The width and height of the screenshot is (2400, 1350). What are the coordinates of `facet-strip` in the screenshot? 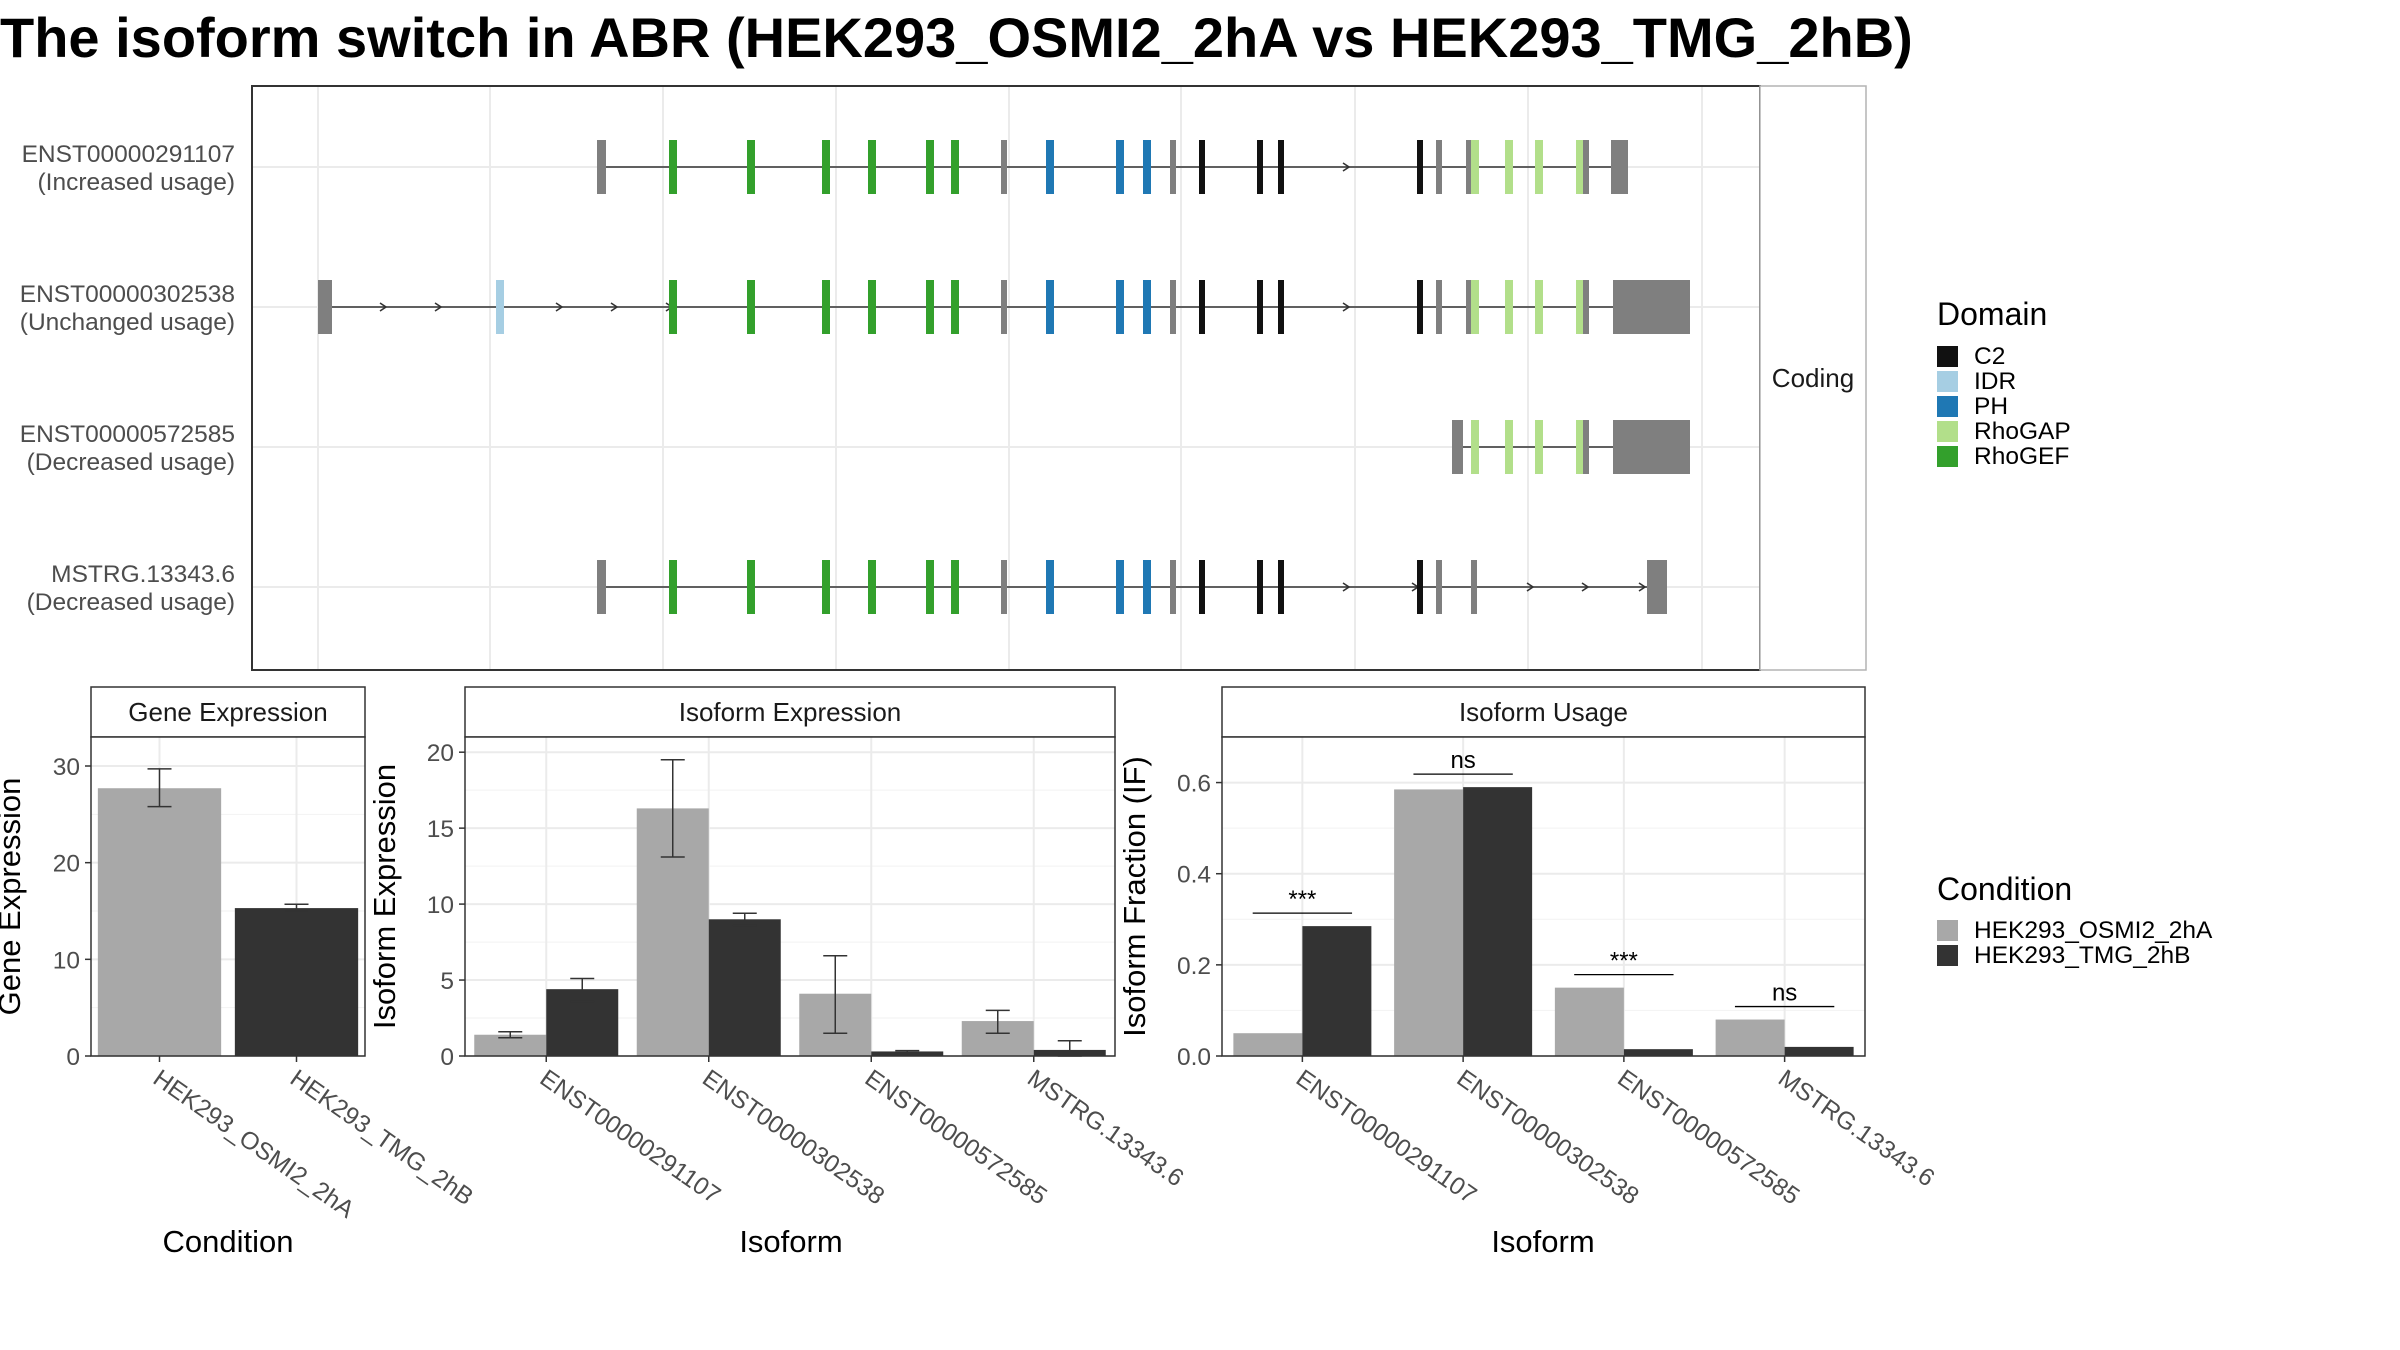 It's located at (1813, 378).